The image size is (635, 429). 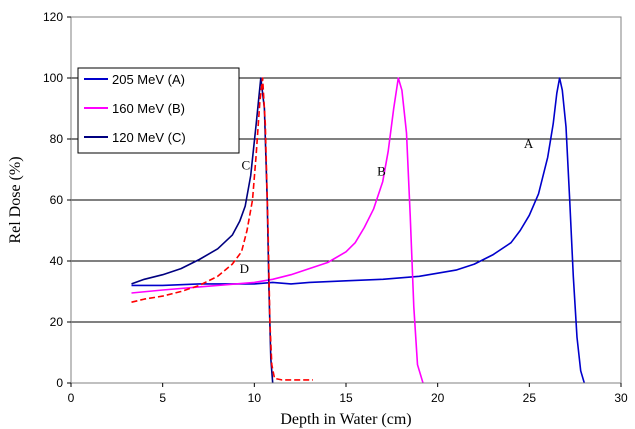 What do you see at coordinates (15, 199) in the screenshot?
I see `y-axis-title: Rel Dose (%)` at bounding box center [15, 199].